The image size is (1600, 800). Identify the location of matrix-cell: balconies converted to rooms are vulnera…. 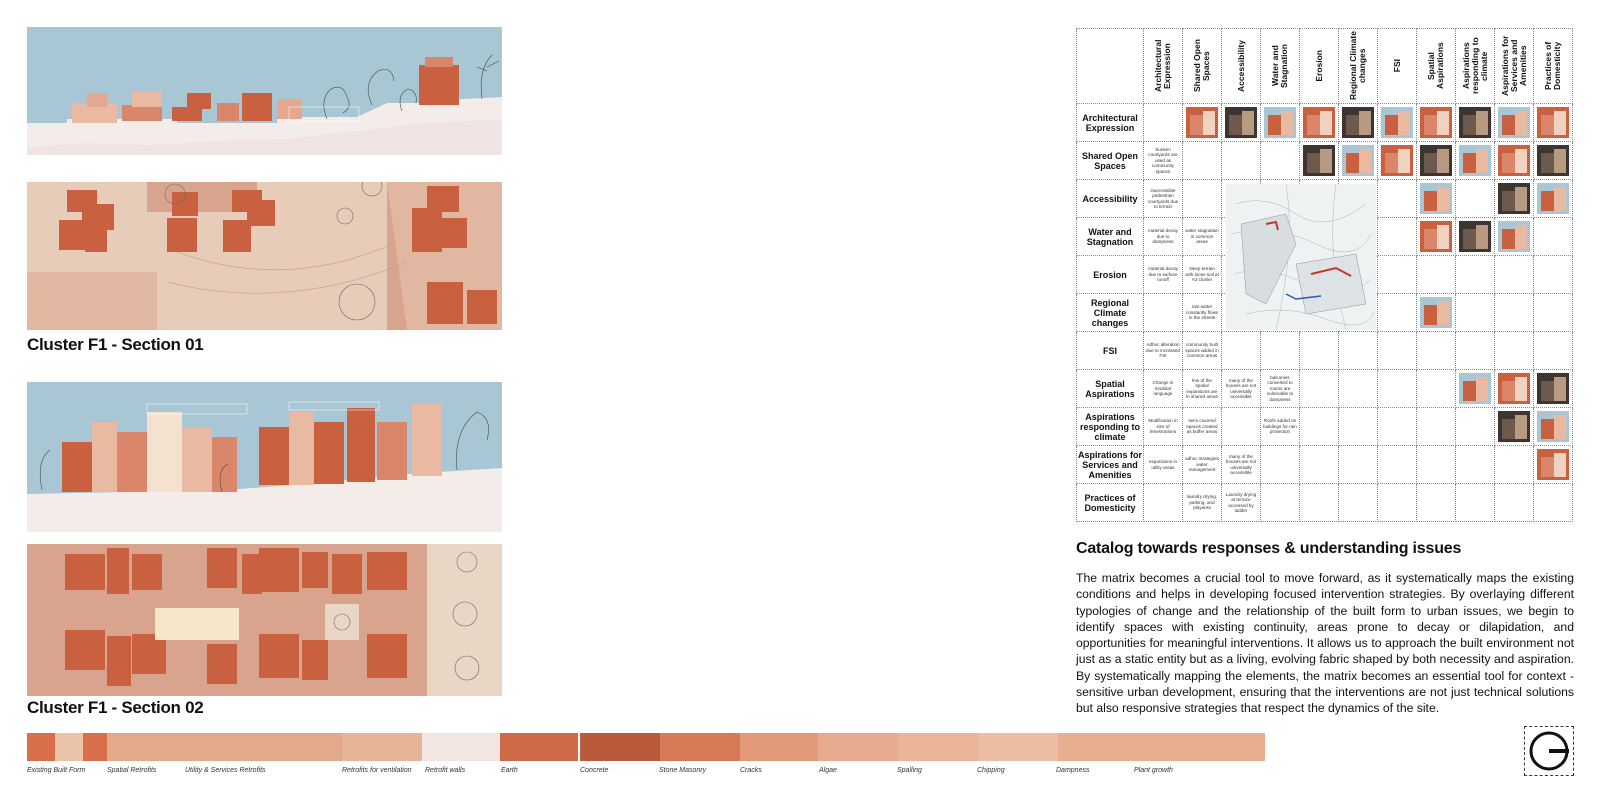
(1280, 388).